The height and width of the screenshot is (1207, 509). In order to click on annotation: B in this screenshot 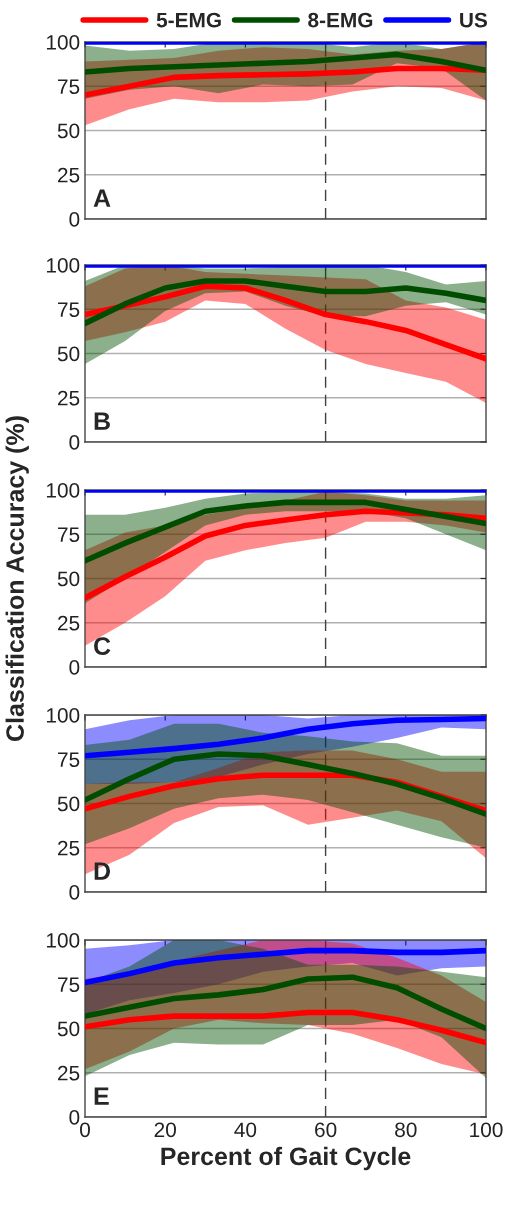, I will do `click(102, 421)`.